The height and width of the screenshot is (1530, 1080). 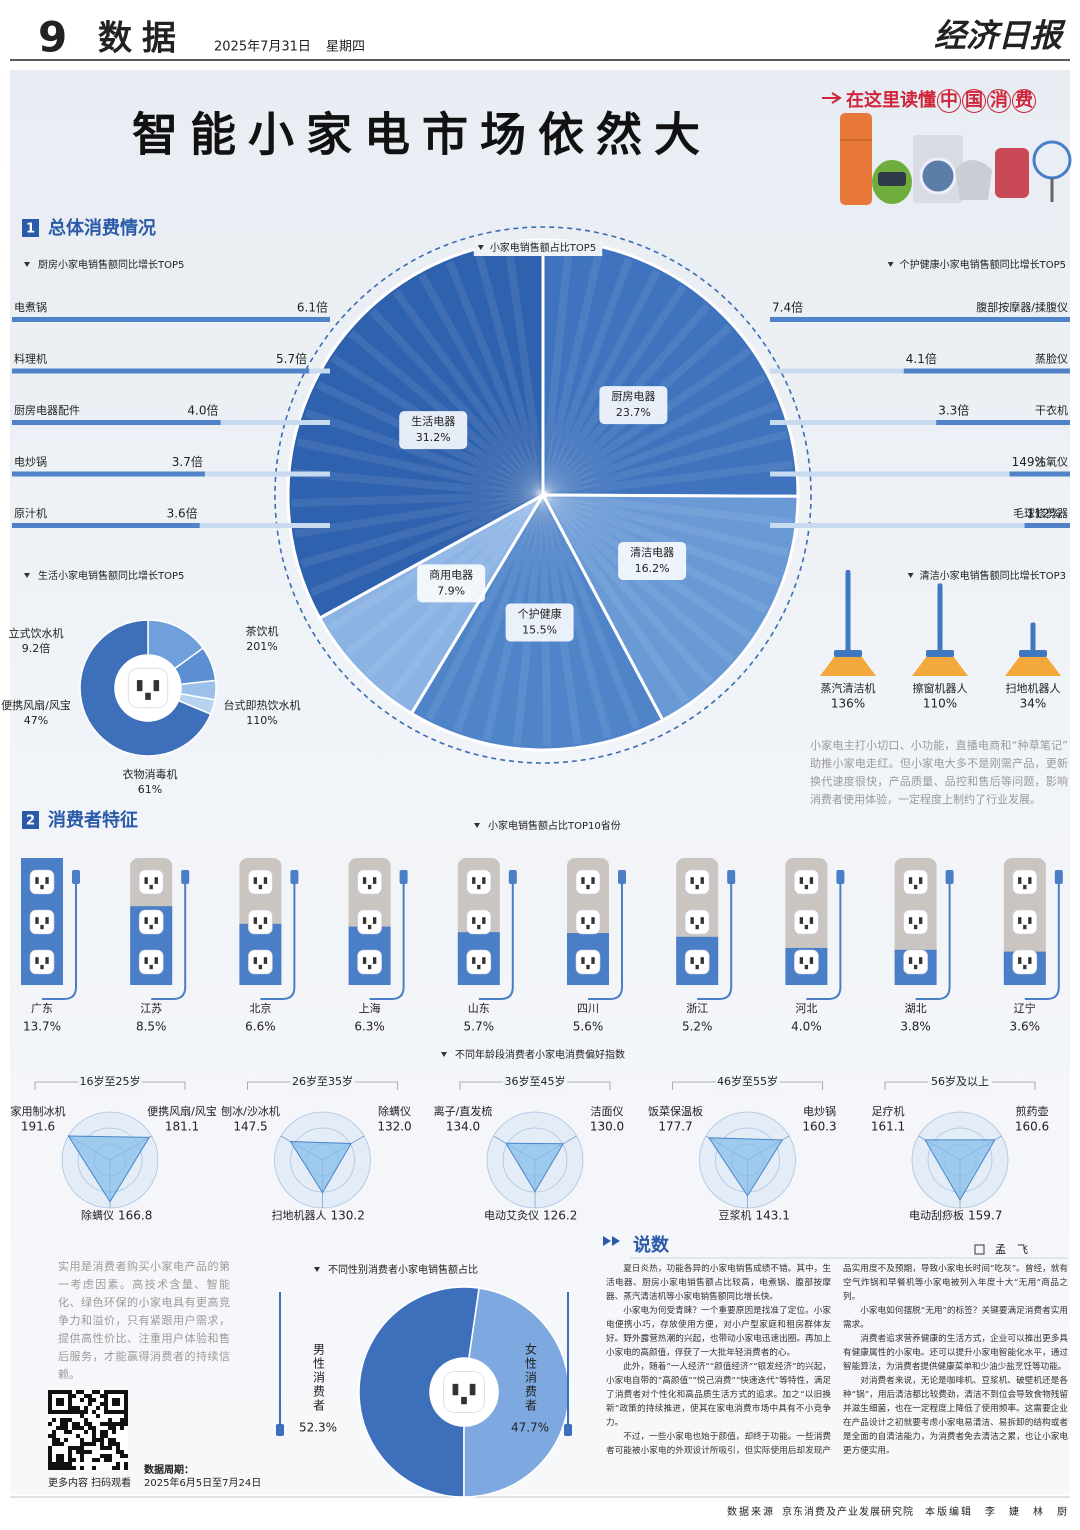 What do you see at coordinates (30, 359) in the screenshot?
I see `bar-label: 料理机` at bounding box center [30, 359].